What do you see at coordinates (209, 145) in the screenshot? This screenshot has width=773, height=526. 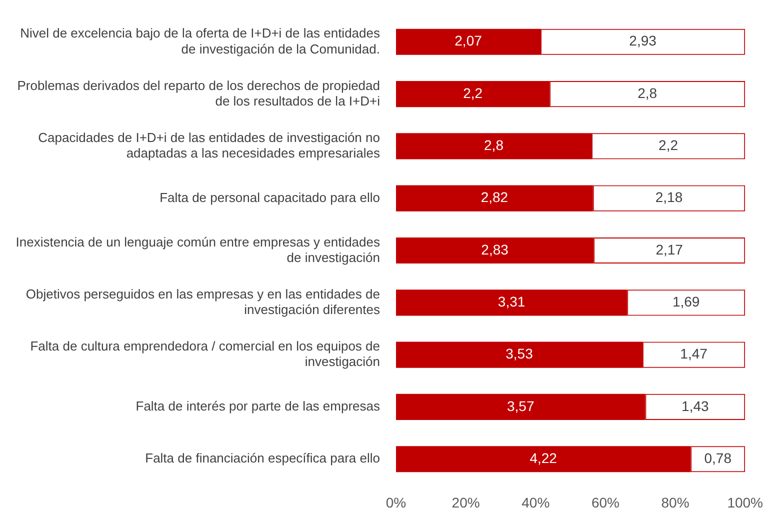 I see `y-tick-label: Capacidades de I+D+i de las entidades de investigación no adaptadas a las necesidades empresariales` at bounding box center [209, 145].